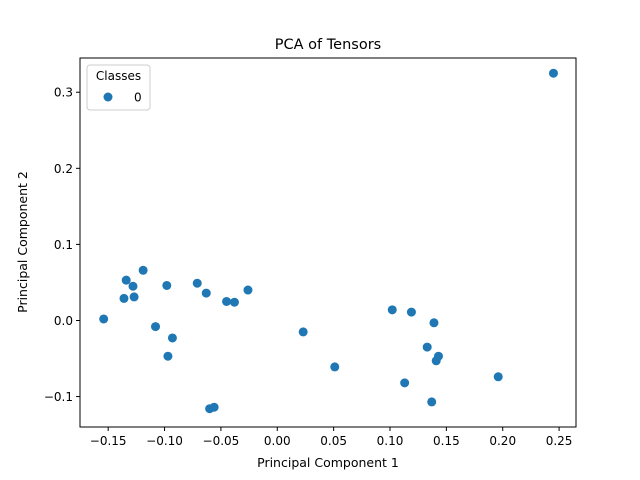 This screenshot has height=480, width=640. I want to click on y-tick-label: 0.1, so click(63, 245).